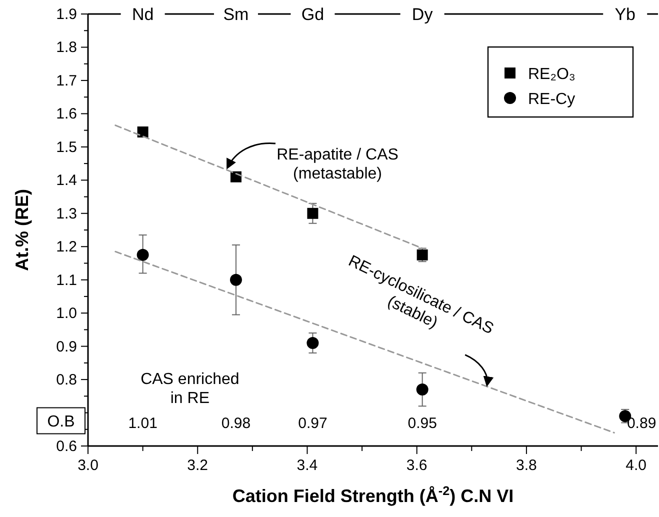 The height and width of the screenshot is (517, 659). What do you see at coordinates (313, 423) in the screenshot?
I see `annotation: 0.97` at bounding box center [313, 423].